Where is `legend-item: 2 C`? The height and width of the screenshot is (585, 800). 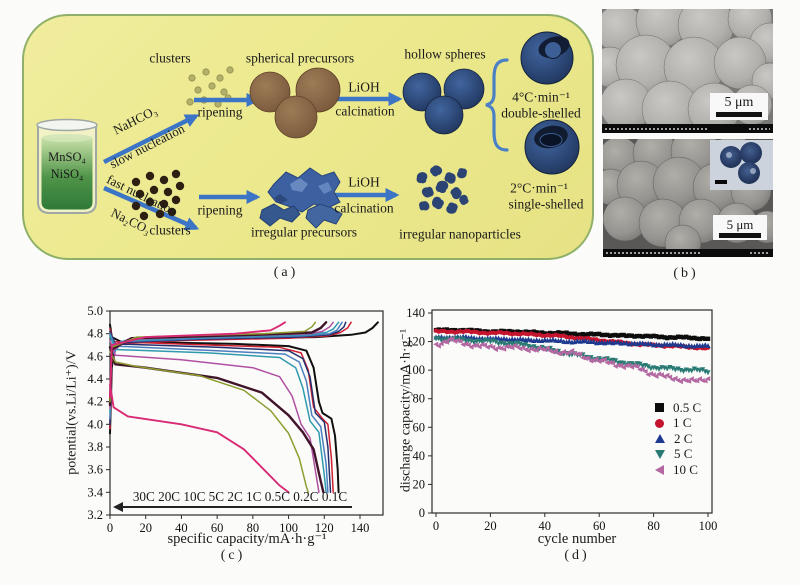
legend-item: 2 C is located at coordinates (678, 439).